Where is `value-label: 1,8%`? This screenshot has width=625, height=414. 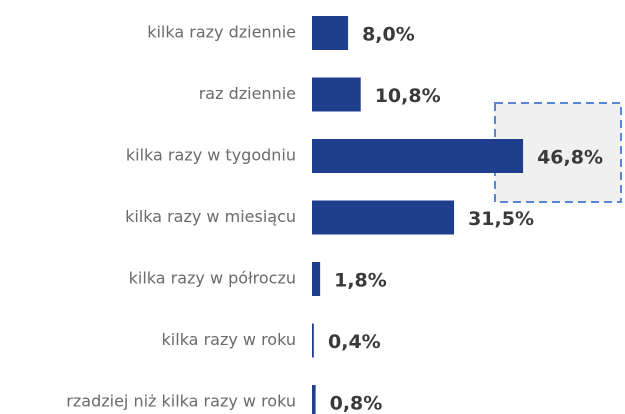 value-label: 1,8% is located at coordinates (360, 281).